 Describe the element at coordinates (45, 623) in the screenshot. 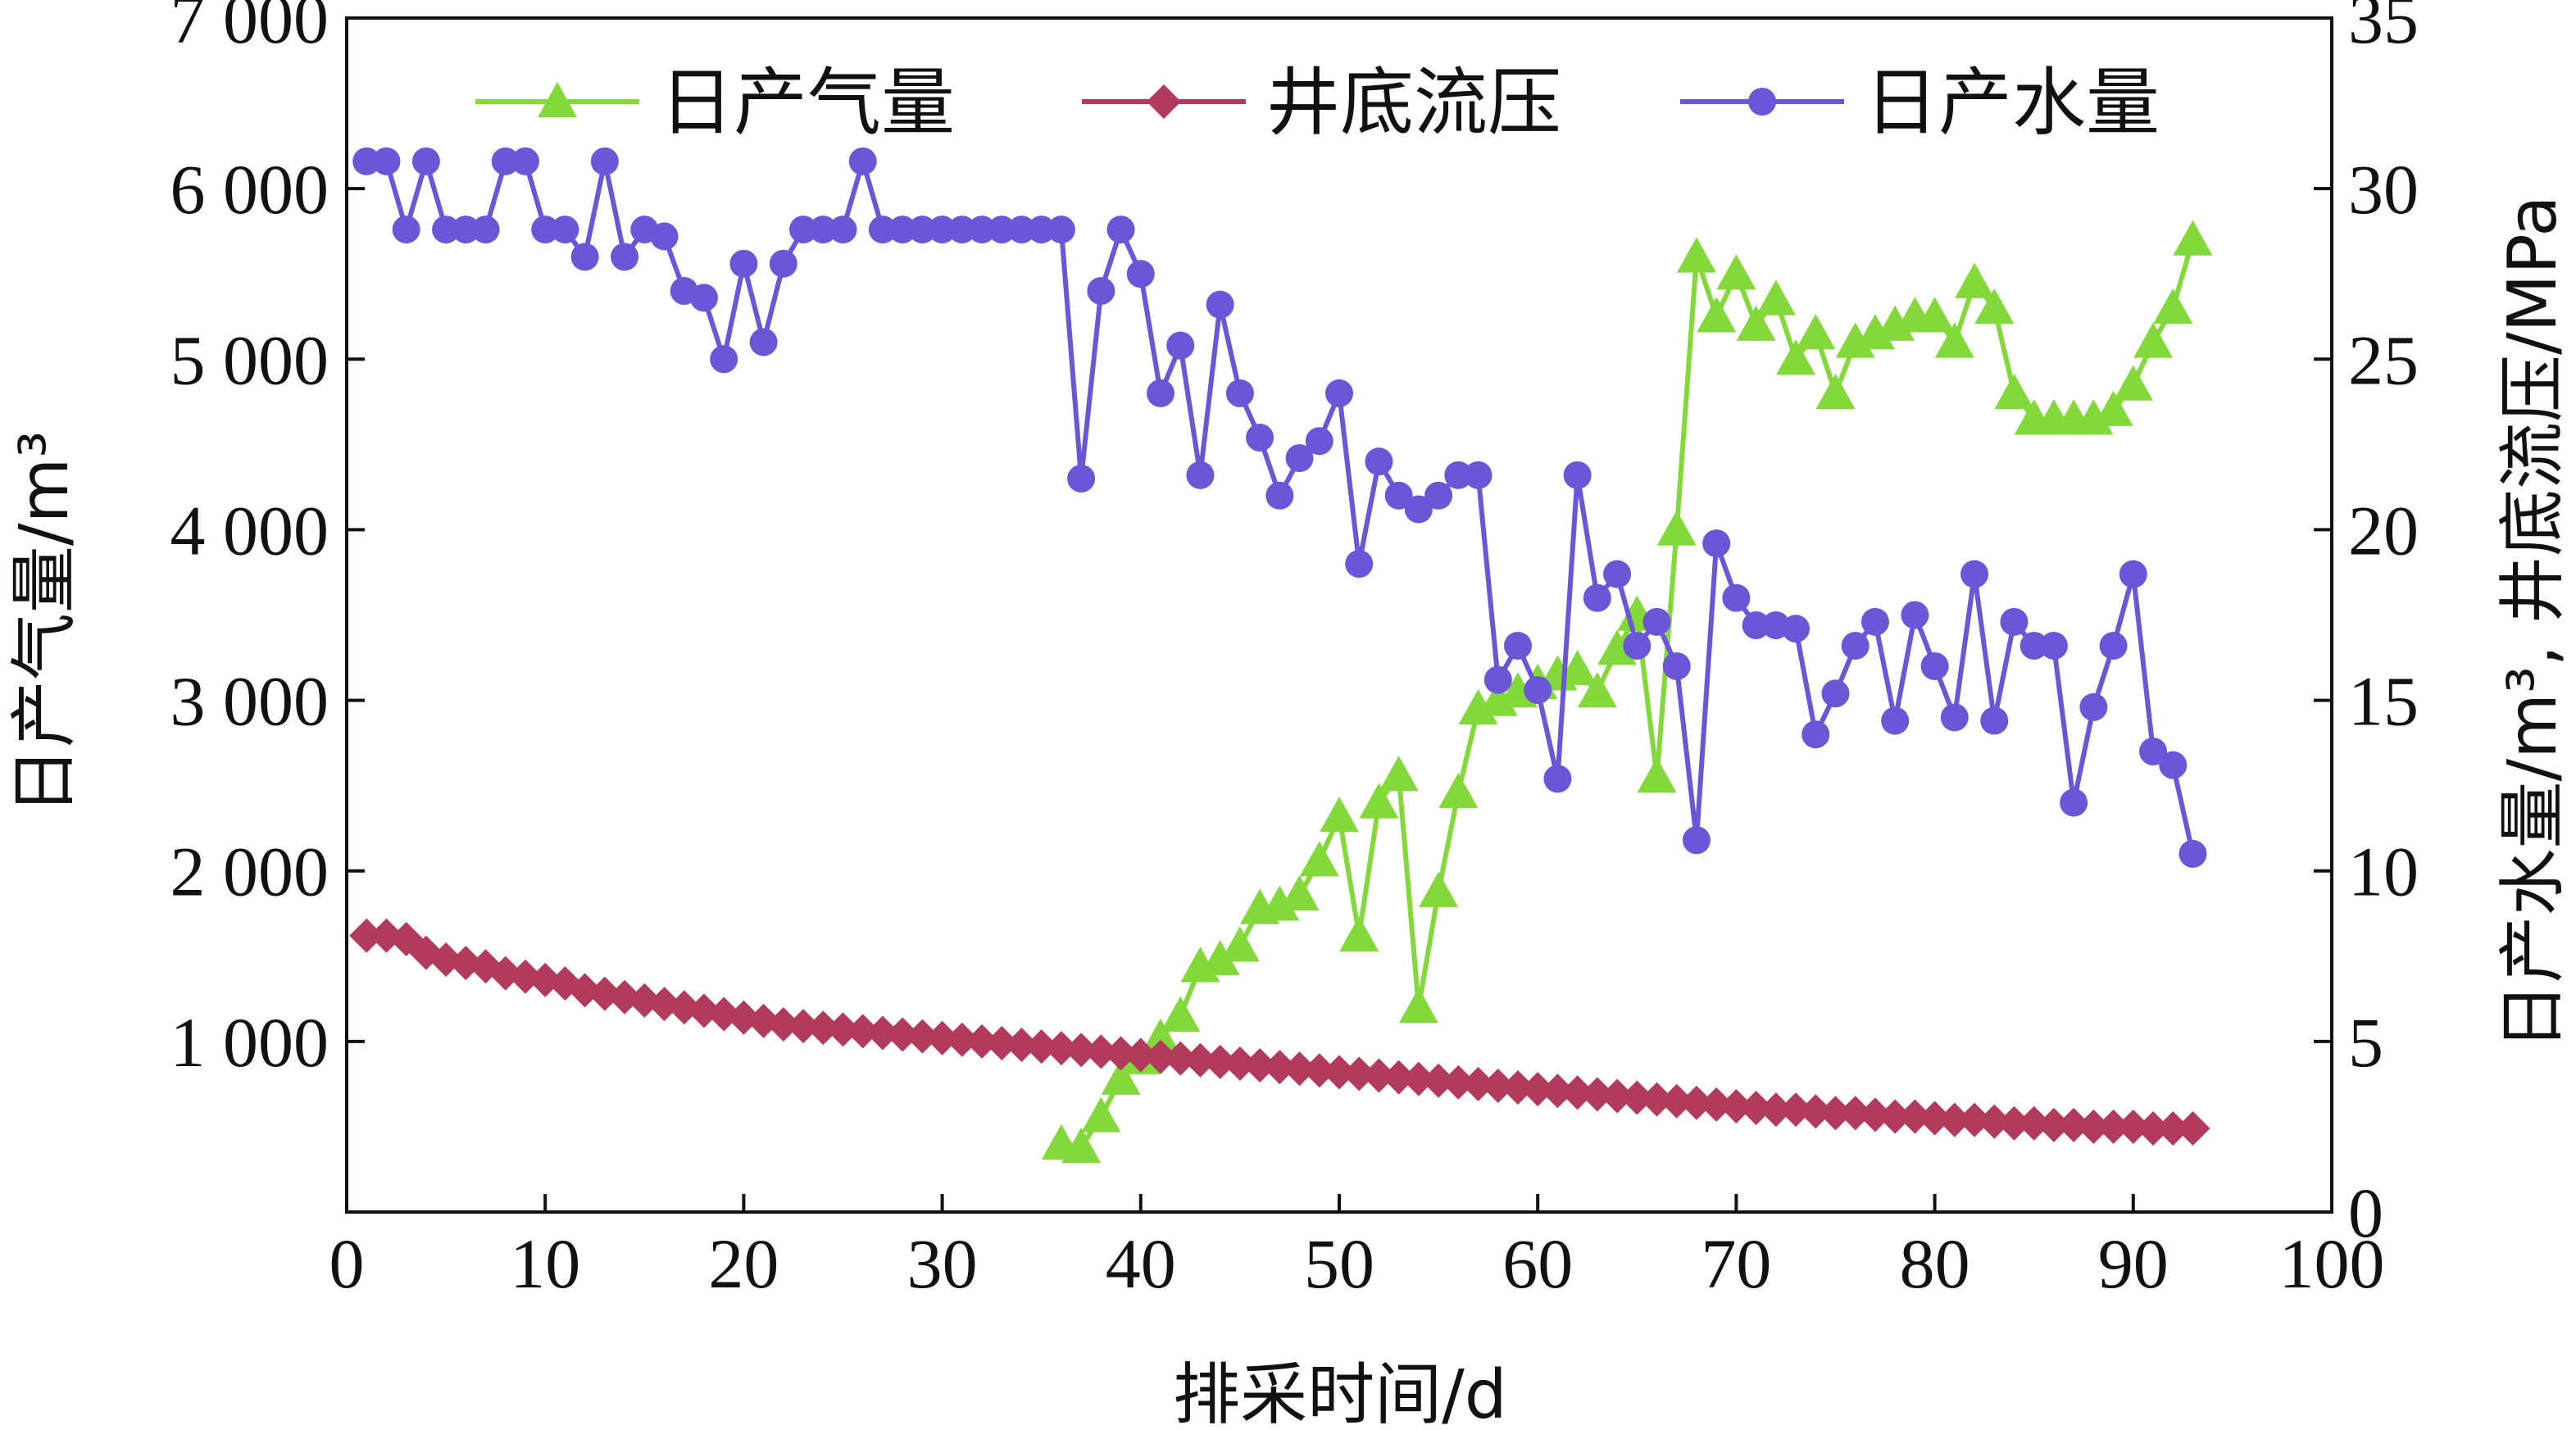

I see `left-y-axis-title: 日产气量/m³` at that location.